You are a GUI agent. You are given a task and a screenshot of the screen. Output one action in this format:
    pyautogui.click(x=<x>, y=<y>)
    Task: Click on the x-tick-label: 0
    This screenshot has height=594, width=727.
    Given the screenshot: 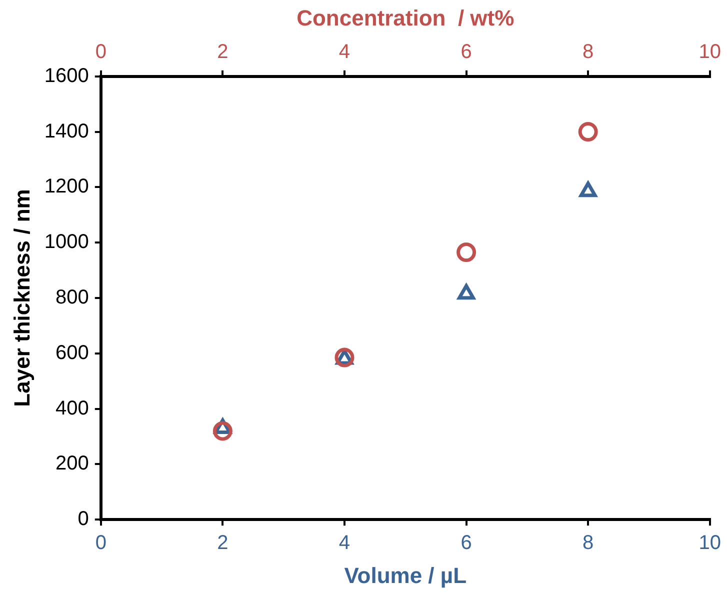 What is the action you would take?
    pyautogui.click(x=100, y=543)
    